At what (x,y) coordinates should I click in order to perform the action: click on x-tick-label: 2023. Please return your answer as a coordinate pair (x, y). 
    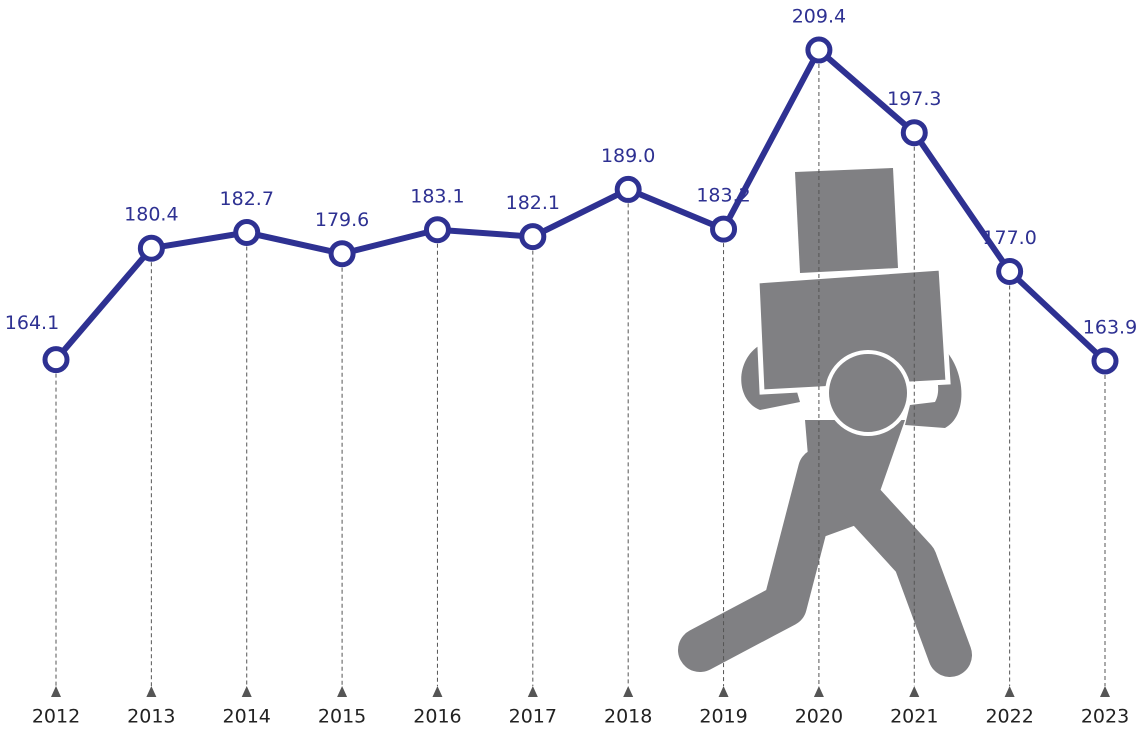
    Looking at the image, I should click on (1105, 717).